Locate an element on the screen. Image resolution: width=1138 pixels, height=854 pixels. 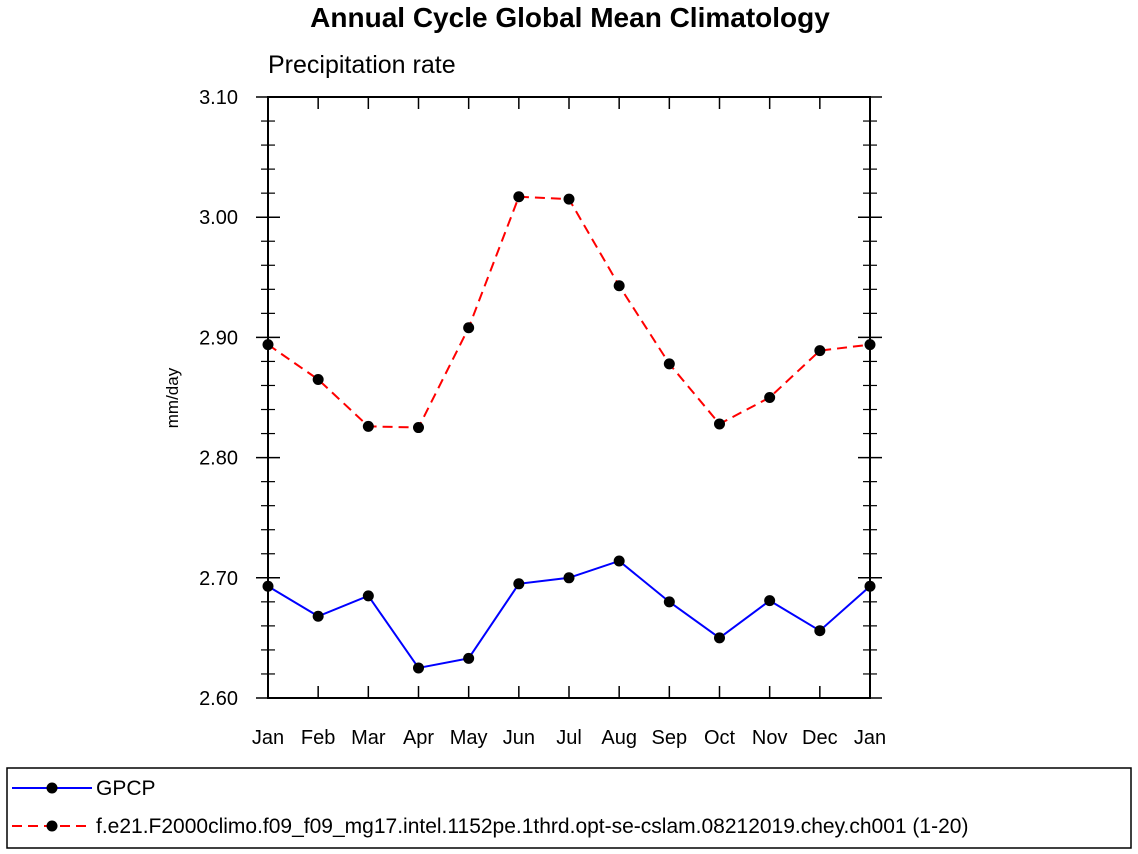
legend-box is located at coordinates (569, 808).